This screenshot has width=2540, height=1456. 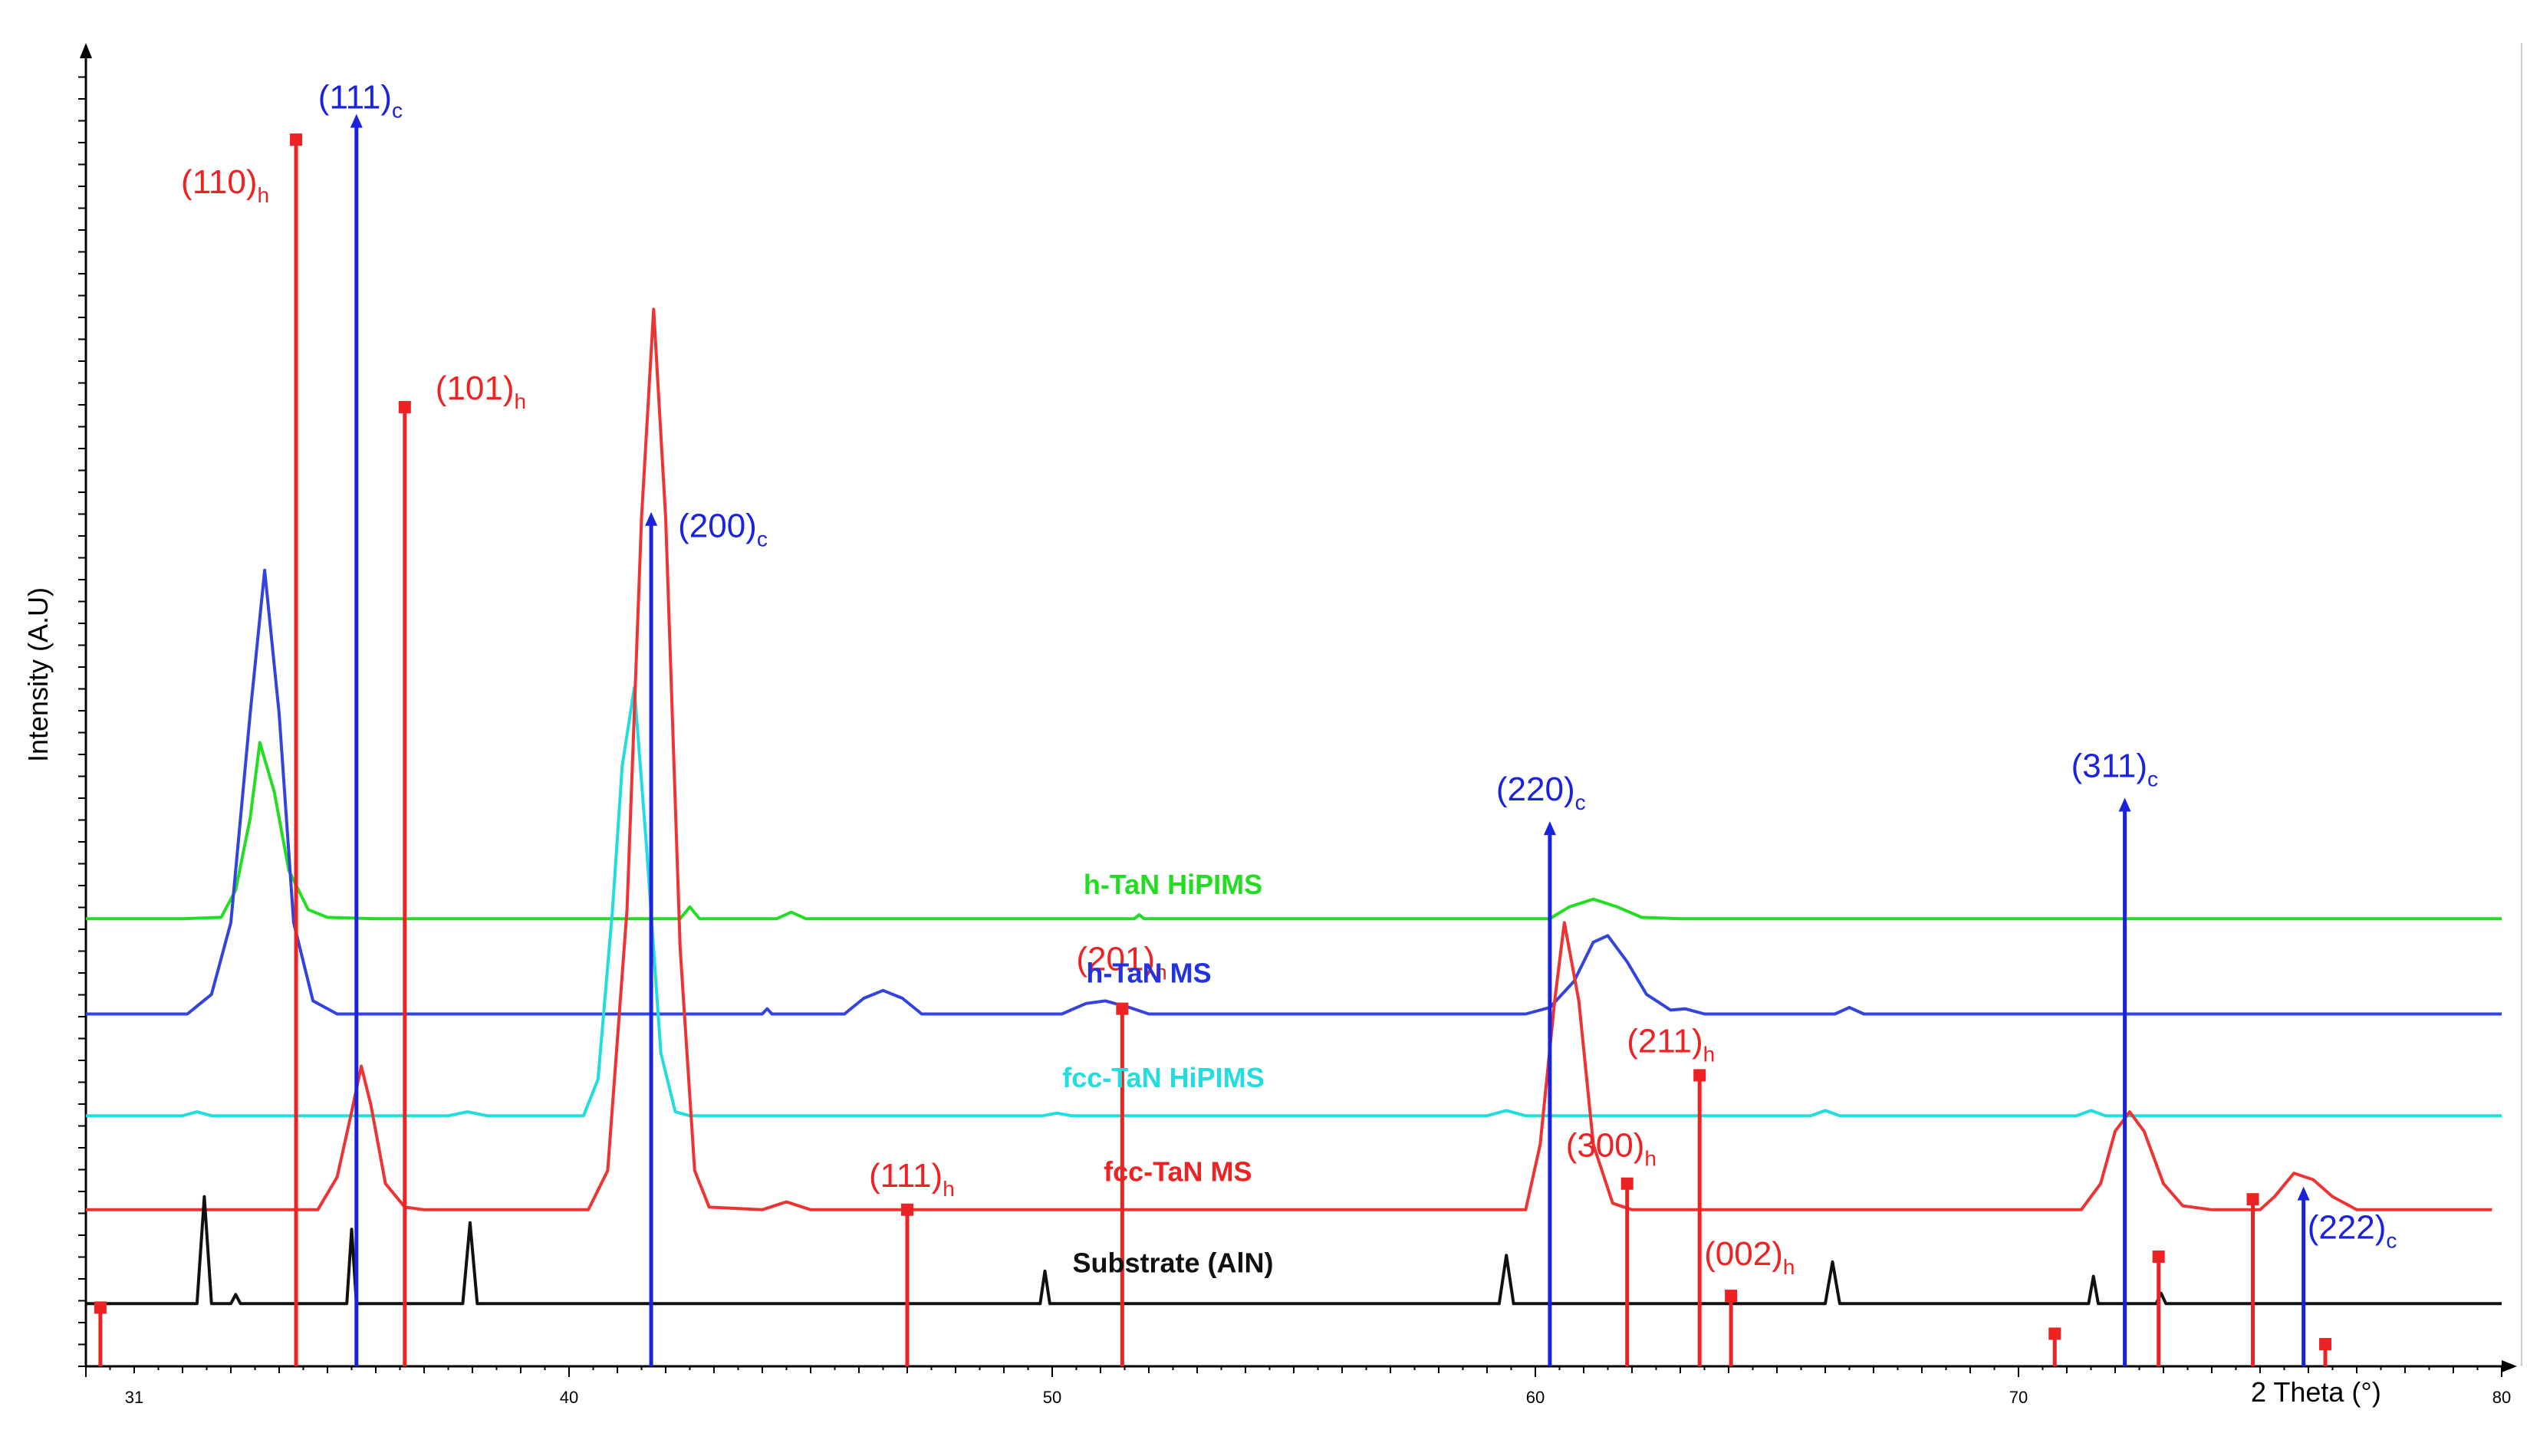 I want to click on hkl-label: (220)c, so click(x=1541, y=792).